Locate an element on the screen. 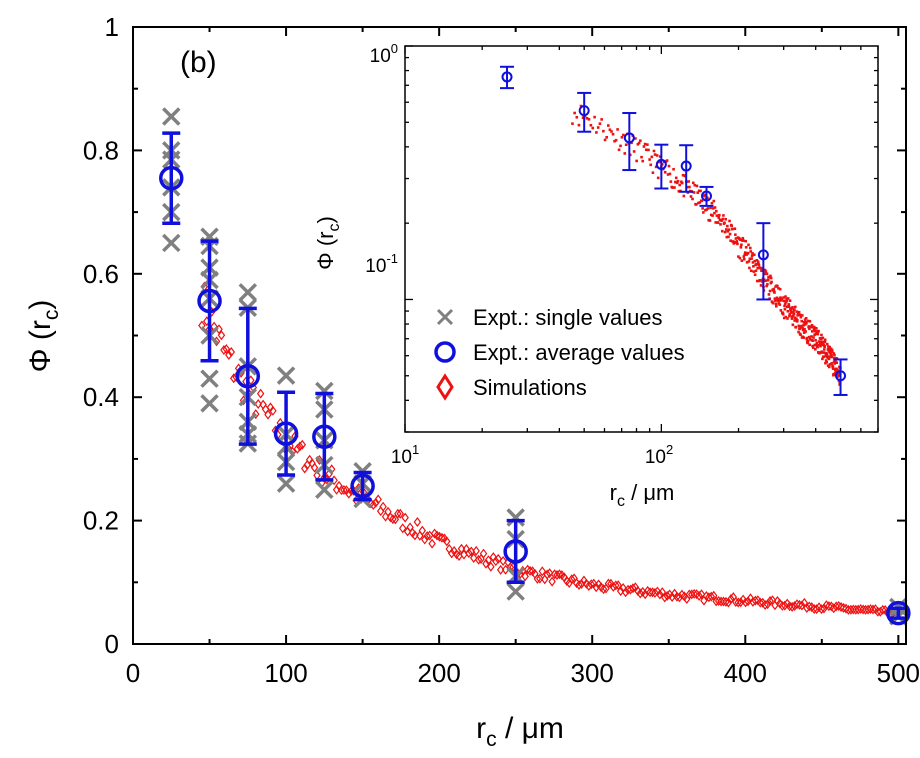 Image resolution: width=920 pixels, height=758 pixels. main-x-tick-label: 500 is located at coordinates (898, 673).